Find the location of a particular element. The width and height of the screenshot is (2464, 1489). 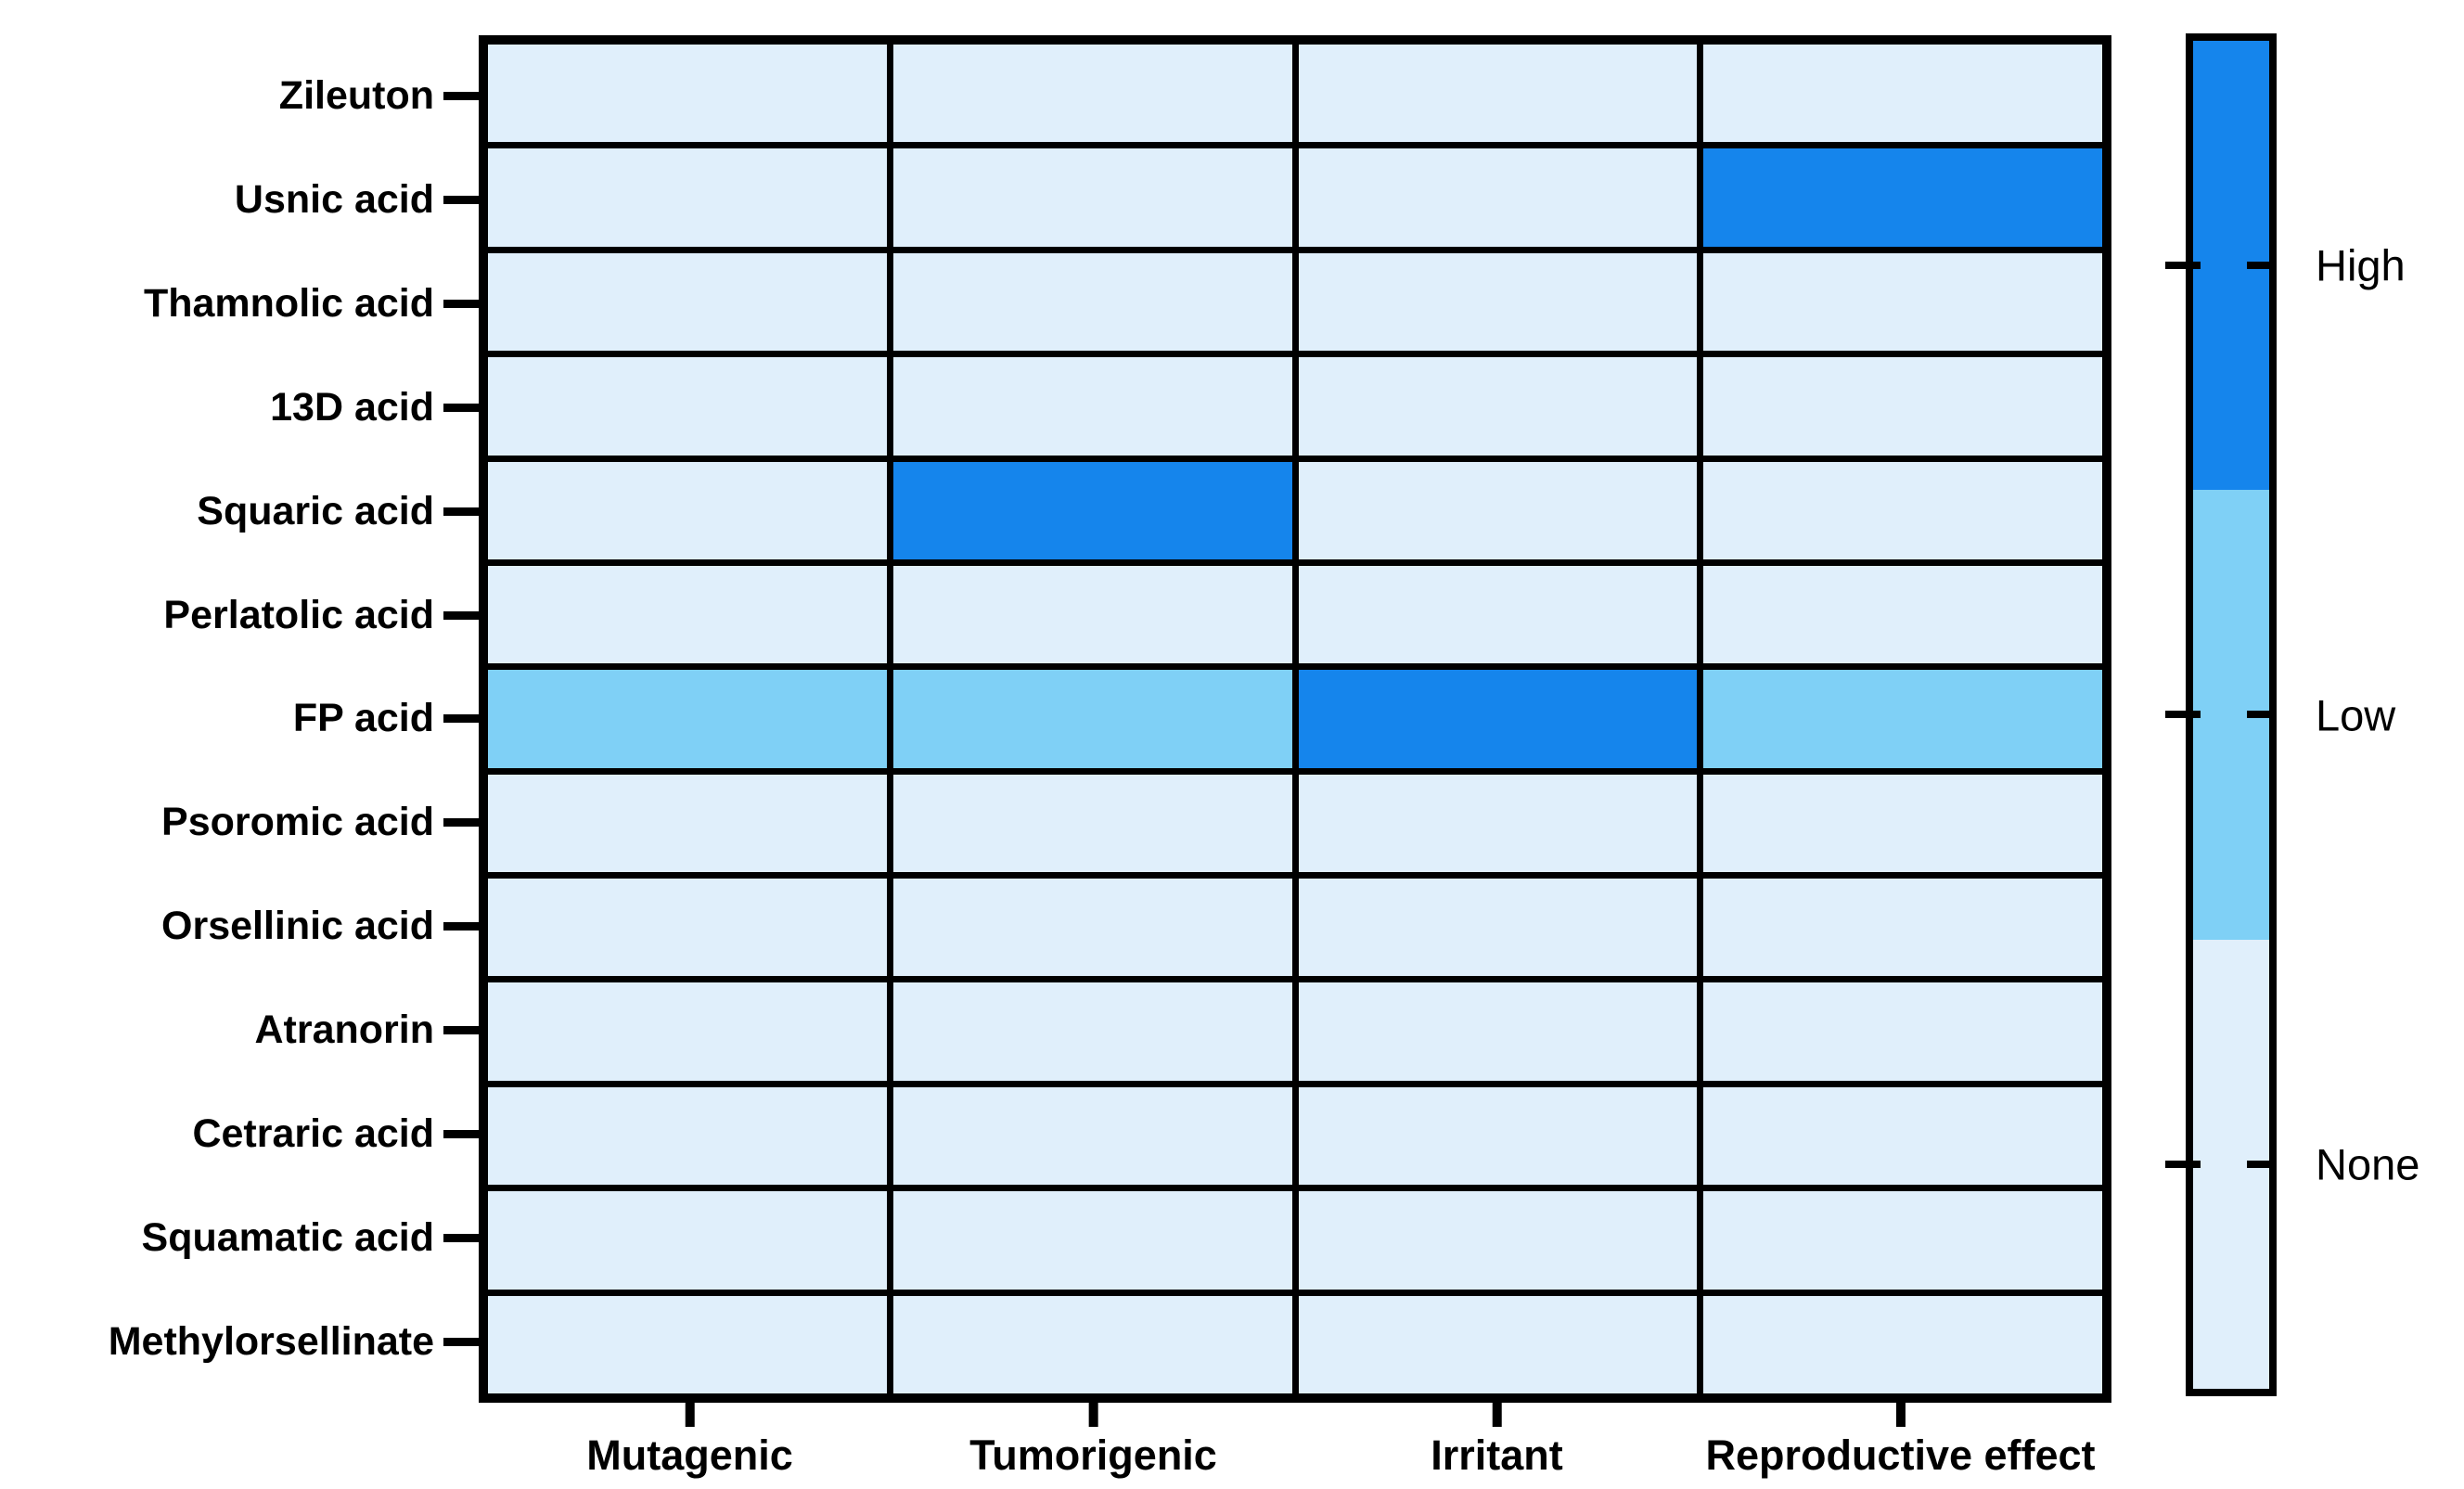

heatmap-cell-zileuton-mutagenic is located at coordinates (687, 94).